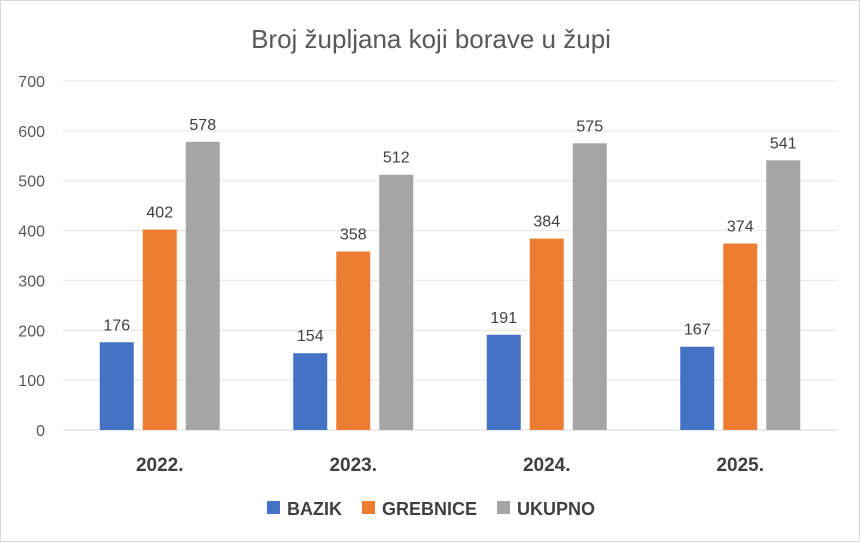 The height and width of the screenshot is (543, 860). I want to click on chart-title: Broj župljana koji borave u župi, so click(431, 39).